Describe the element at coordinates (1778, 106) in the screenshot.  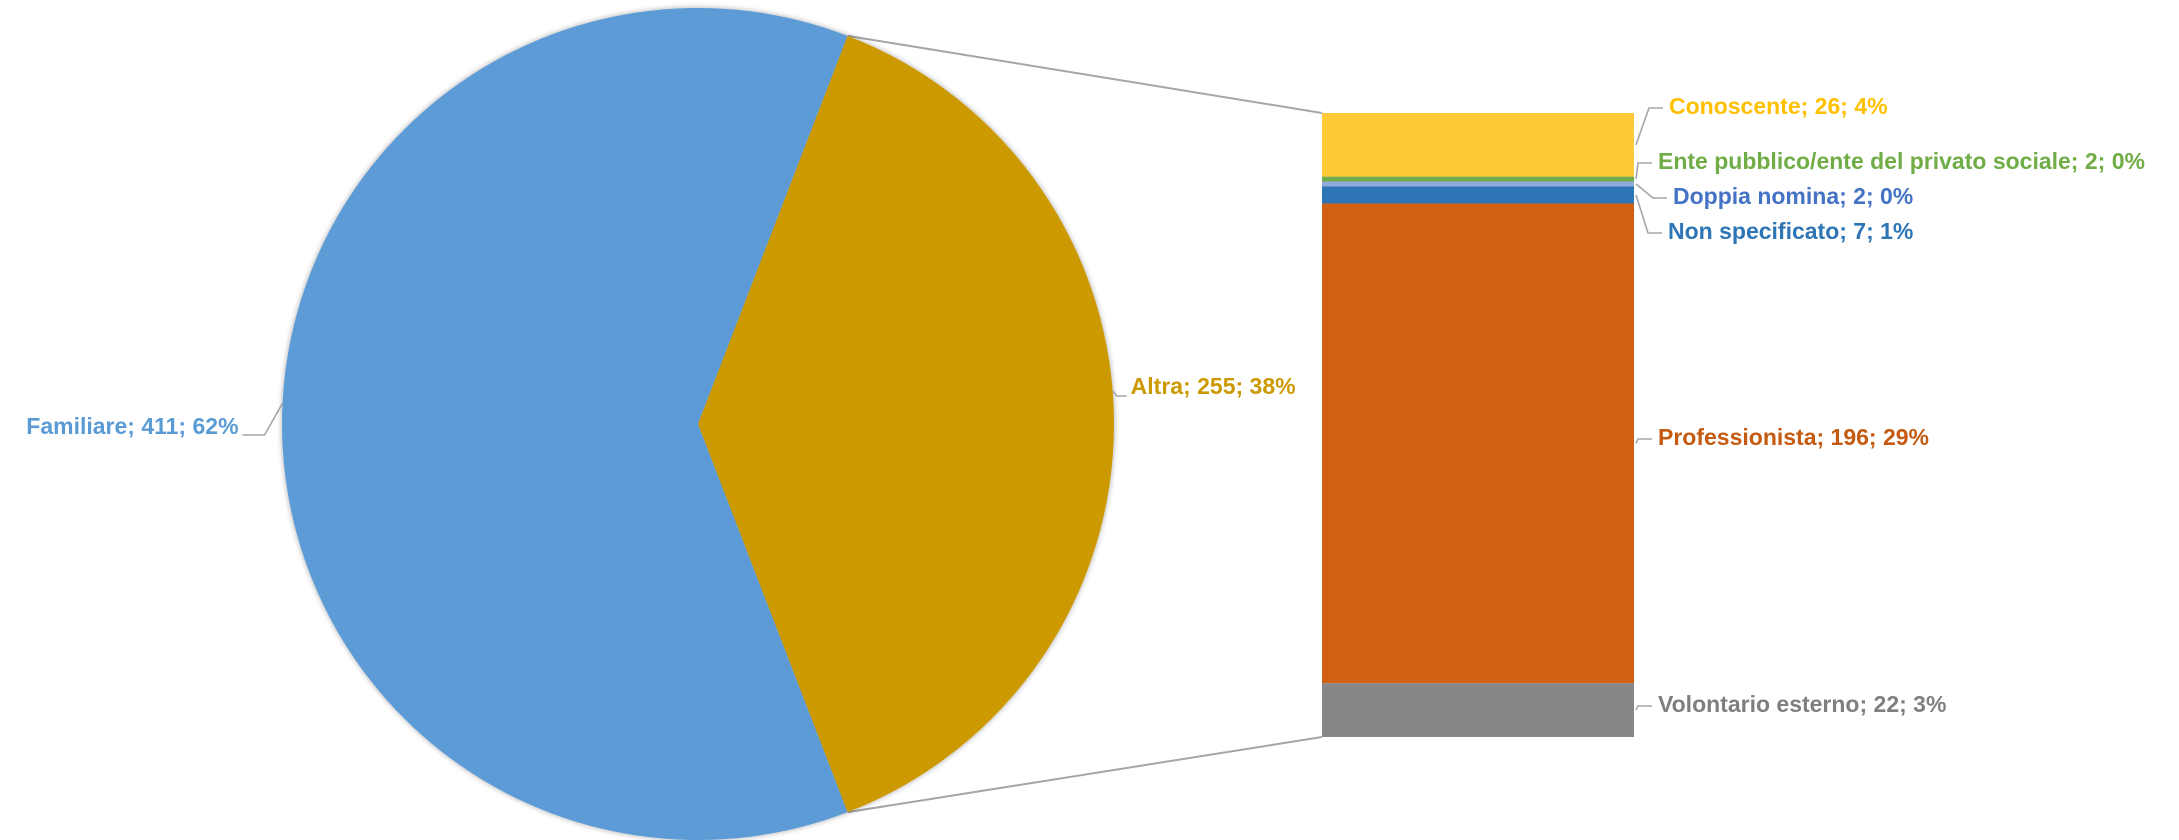
I see `data-label-conoscente: Conoscente; 26; 4%` at that location.